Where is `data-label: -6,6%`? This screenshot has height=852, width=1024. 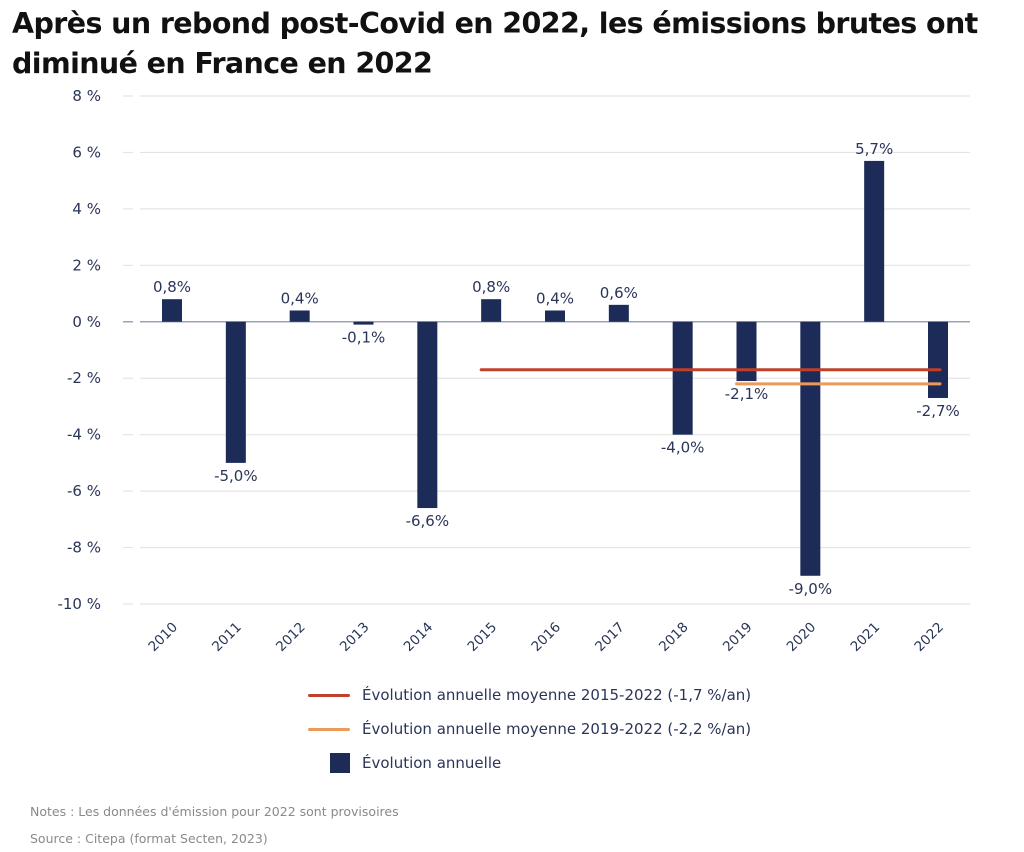 data-label: -6,6% is located at coordinates (428, 521).